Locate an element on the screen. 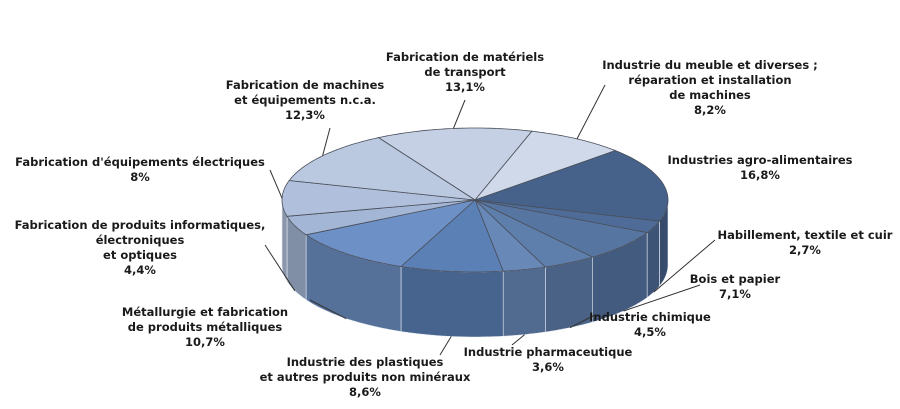  category-label: Industries agro-alimentaires is located at coordinates (760, 160).